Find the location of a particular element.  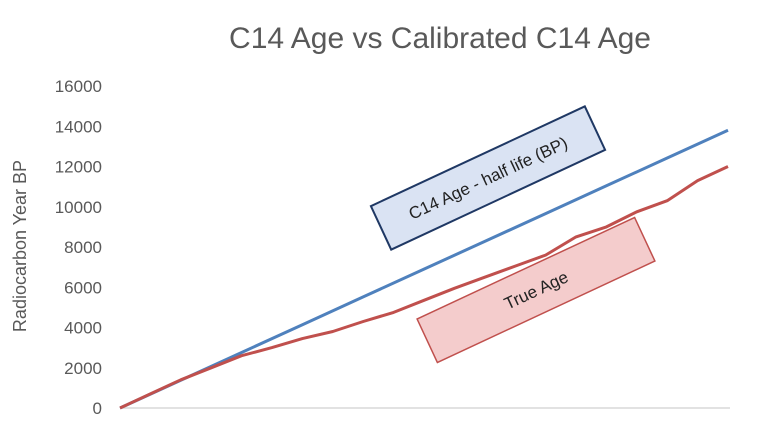

y-tick-label: 12000 is located at coordinates (78, 167).